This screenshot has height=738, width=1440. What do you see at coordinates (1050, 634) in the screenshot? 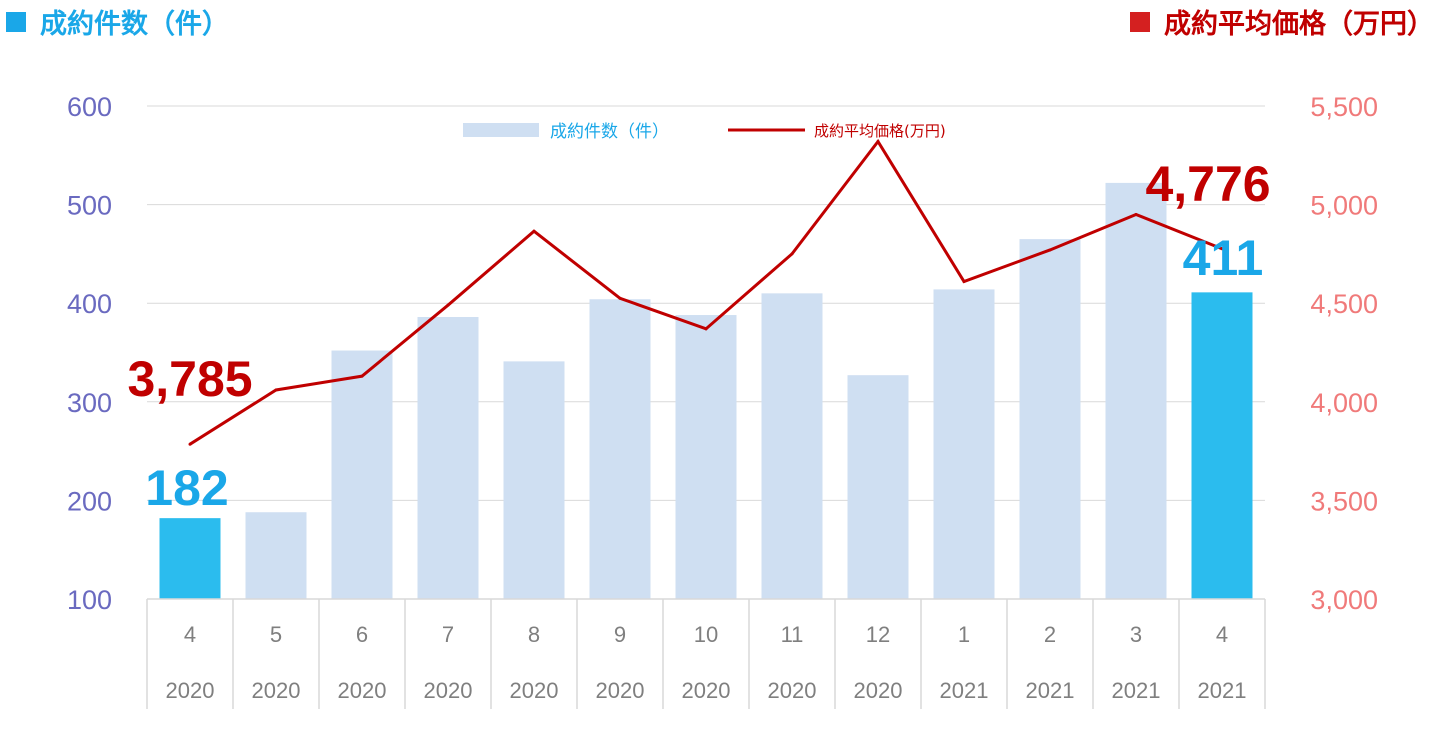
I see `x-tick-month: 2` at bounding box center [1050, 634].